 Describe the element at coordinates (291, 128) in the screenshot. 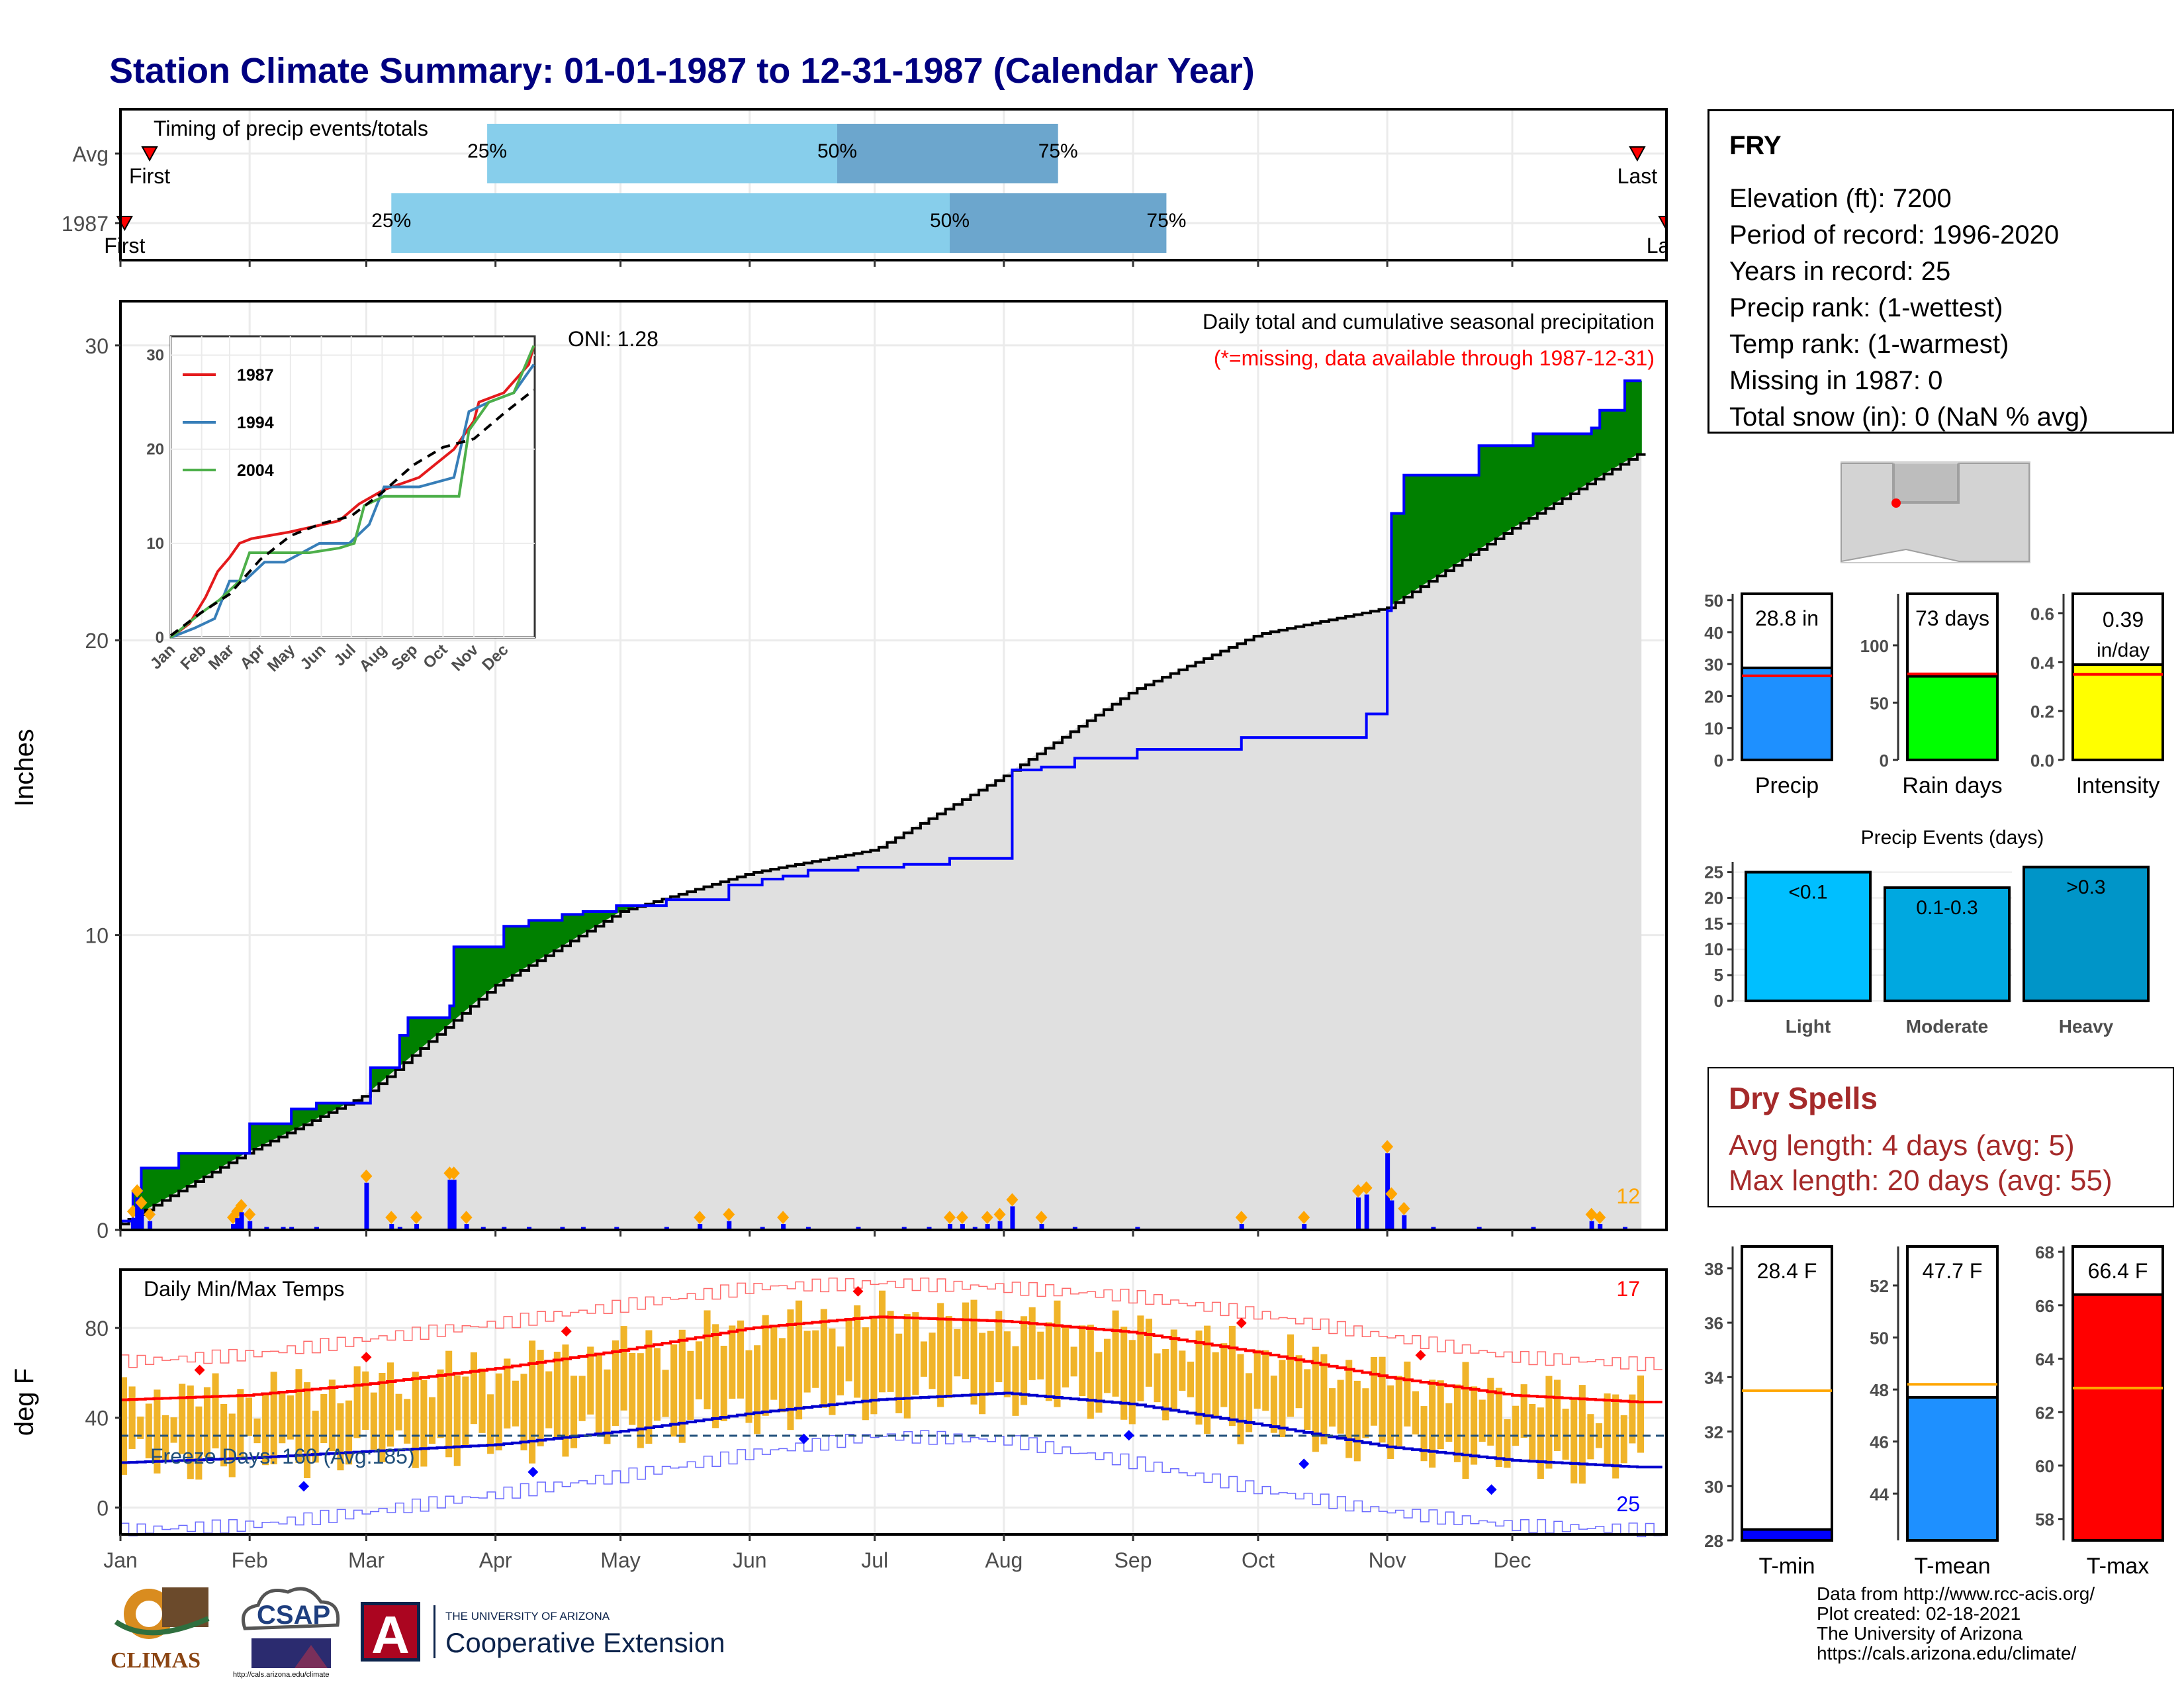

I see `timing-title: Timing of precip events/totals` at that location.